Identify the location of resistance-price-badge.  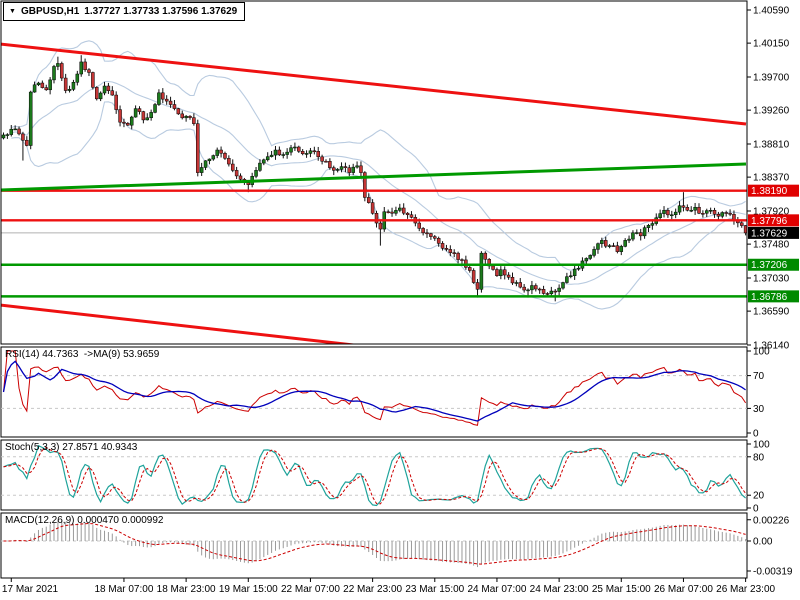
(773, 190).